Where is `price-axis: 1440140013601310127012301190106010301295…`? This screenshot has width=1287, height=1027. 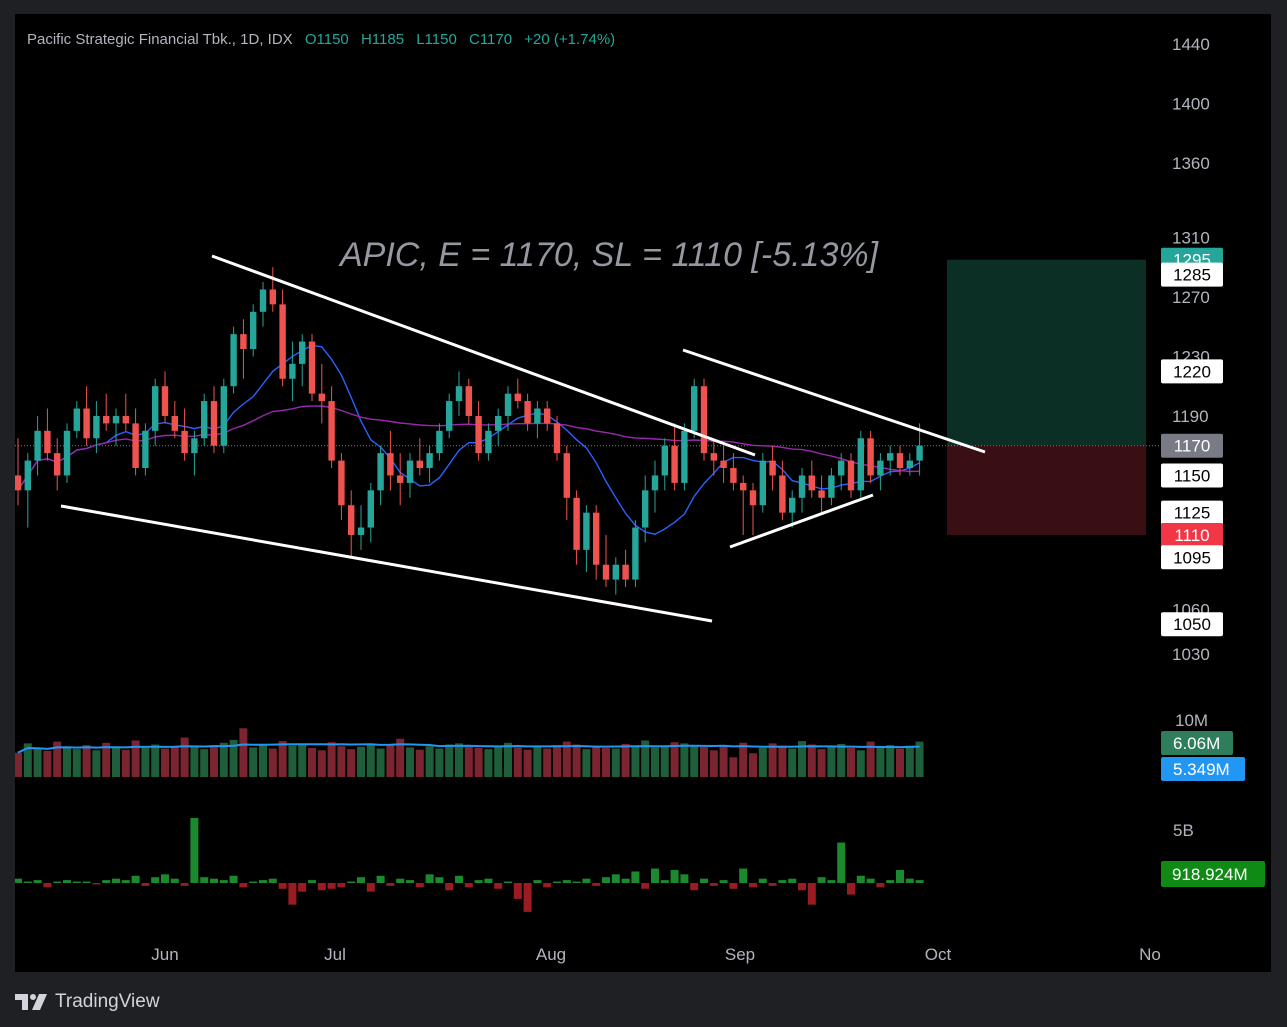 price-axis: 1440140013601310127012301190106010301295… is located at coordinates (1213, 461).